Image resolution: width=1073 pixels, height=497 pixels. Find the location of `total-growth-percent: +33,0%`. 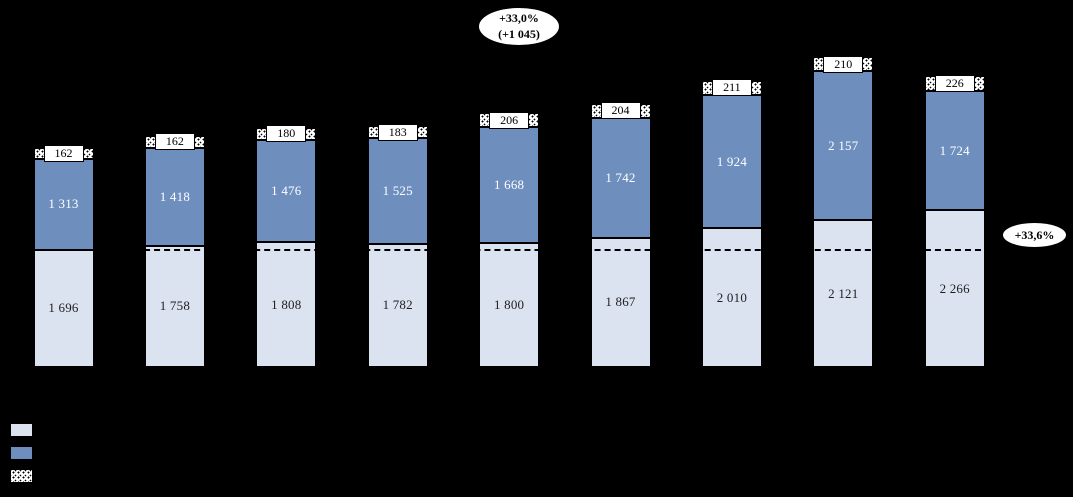

total-growth-percent: +33,0% is located at coordinates (519, 17).